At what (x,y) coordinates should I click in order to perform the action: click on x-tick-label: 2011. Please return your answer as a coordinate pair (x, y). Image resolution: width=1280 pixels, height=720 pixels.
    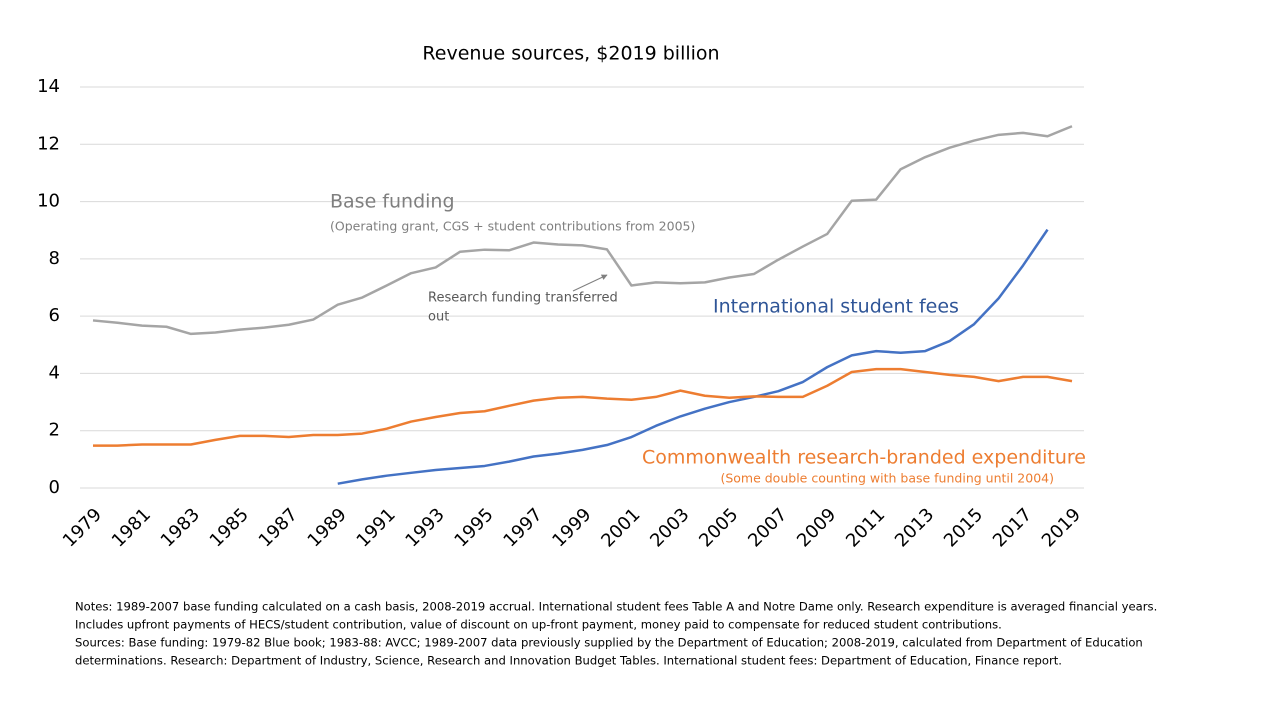
    Looking at the image, I should click on (865, 527).